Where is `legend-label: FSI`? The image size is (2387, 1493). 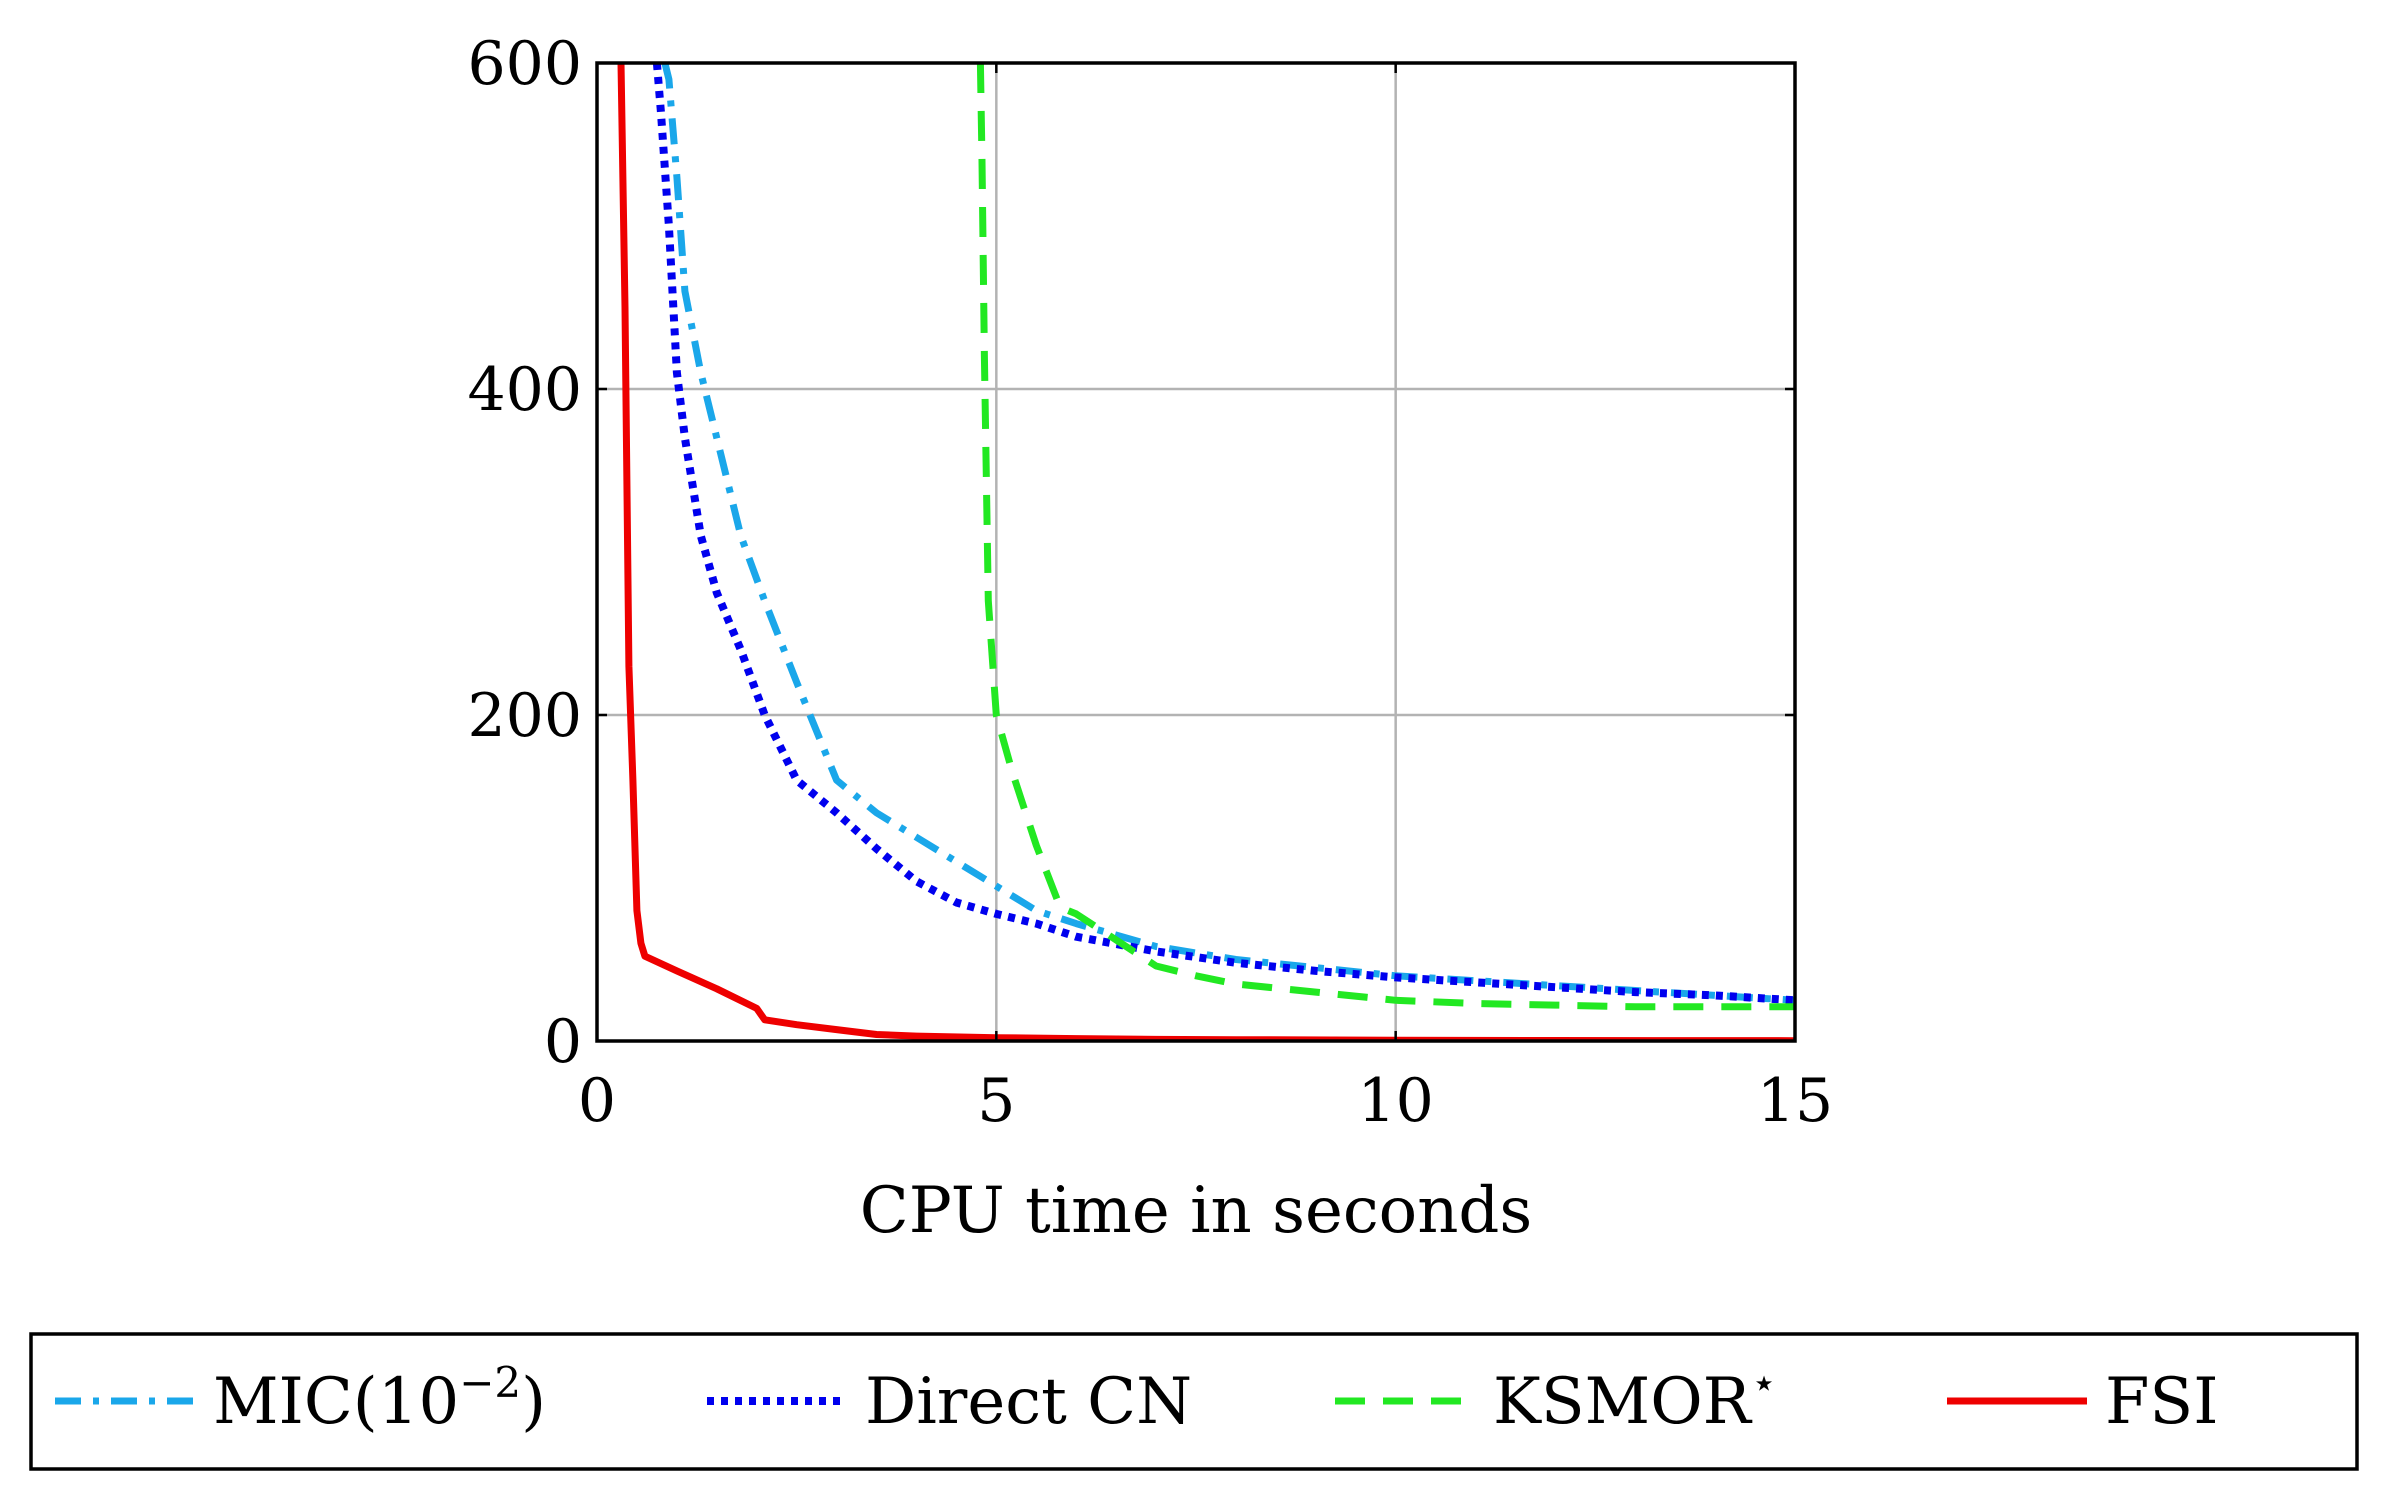
legend-label: FSI is located at coordinates (2162, 1402).